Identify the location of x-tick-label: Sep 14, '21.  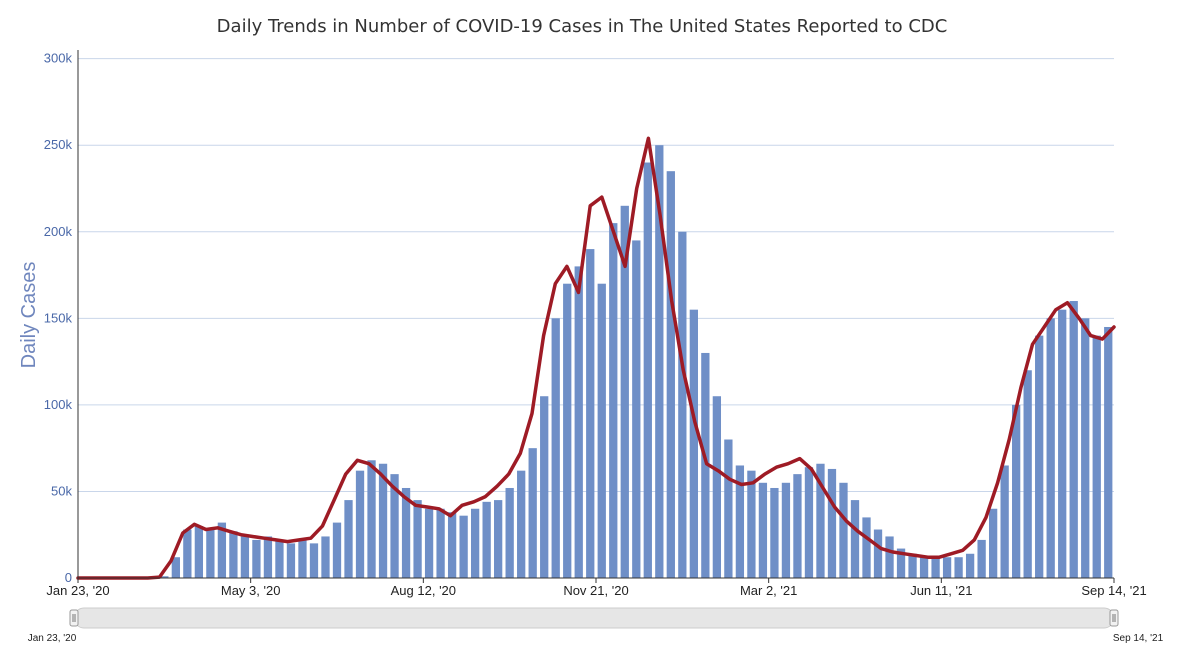
(1113, 590).